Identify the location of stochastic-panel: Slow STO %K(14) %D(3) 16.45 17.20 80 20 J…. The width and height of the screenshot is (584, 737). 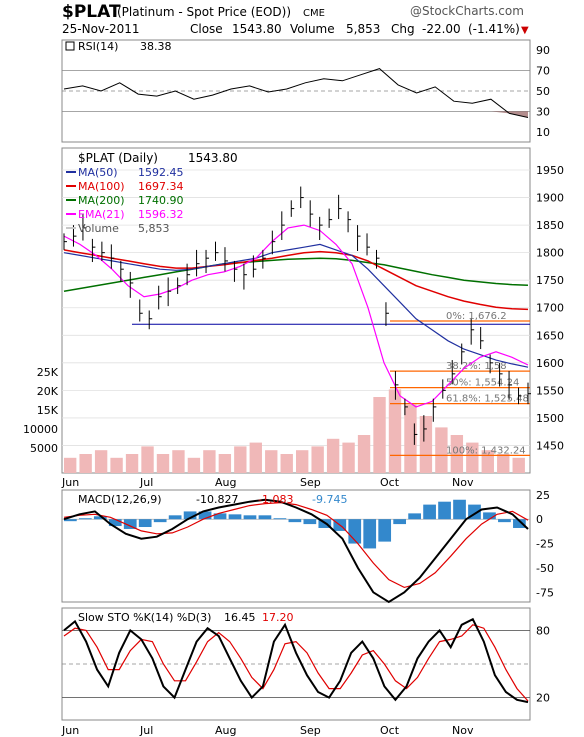
(305, 672).